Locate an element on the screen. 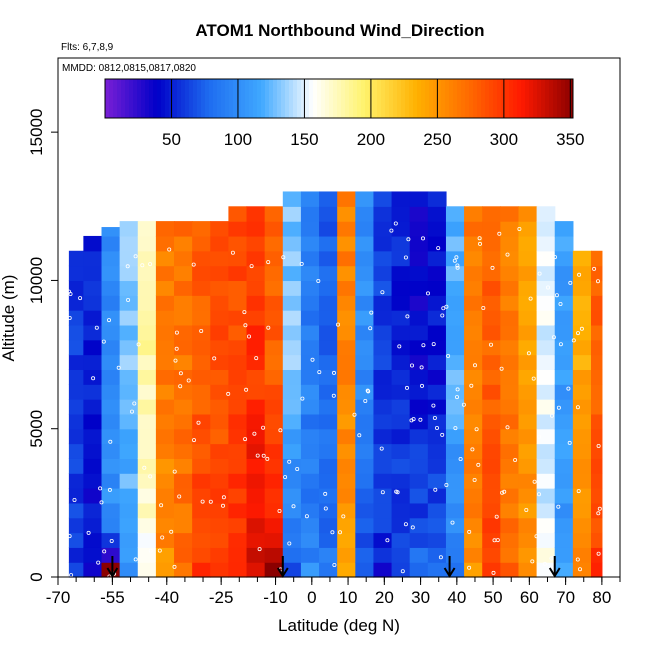 This screenshot has width=650, height=655. flight-marker-arrow is located at coordinates (554, 567).